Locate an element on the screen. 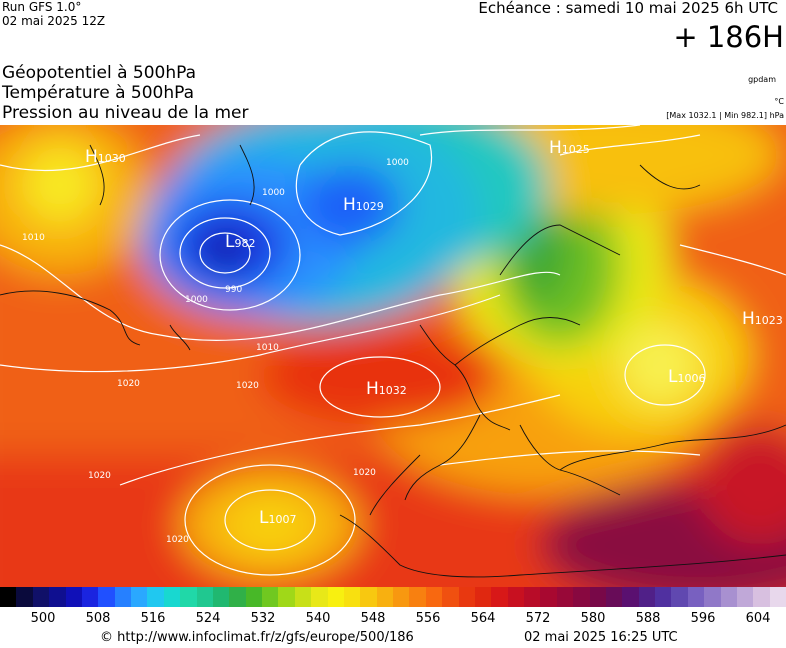 Image resolution: width=786 pixels, height=648 pixels. scale-tick: 556 is located at coordinates (428, 618).